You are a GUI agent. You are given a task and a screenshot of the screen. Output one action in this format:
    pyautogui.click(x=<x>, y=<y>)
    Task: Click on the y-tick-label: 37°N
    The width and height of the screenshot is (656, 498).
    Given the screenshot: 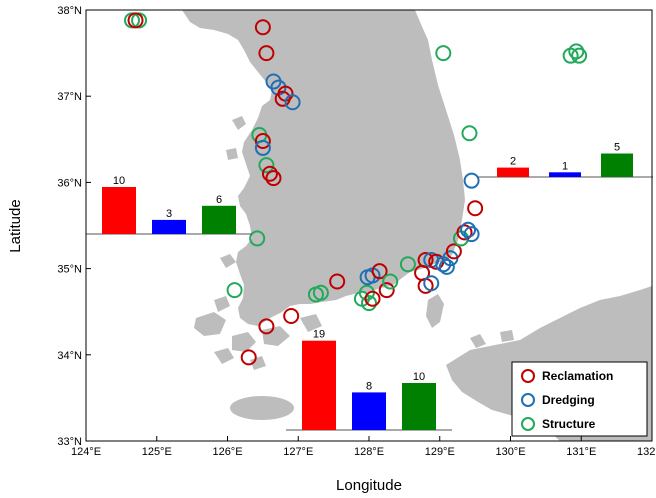 What is the action you would take?
    pyautogui.click(x=69, y=97)
    